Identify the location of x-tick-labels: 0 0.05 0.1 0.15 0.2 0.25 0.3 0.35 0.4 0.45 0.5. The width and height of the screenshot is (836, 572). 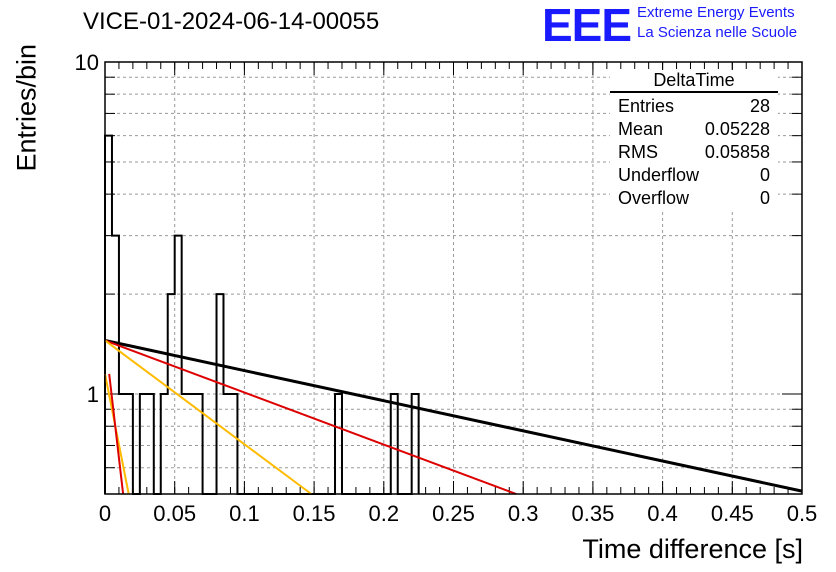
(458, 513).